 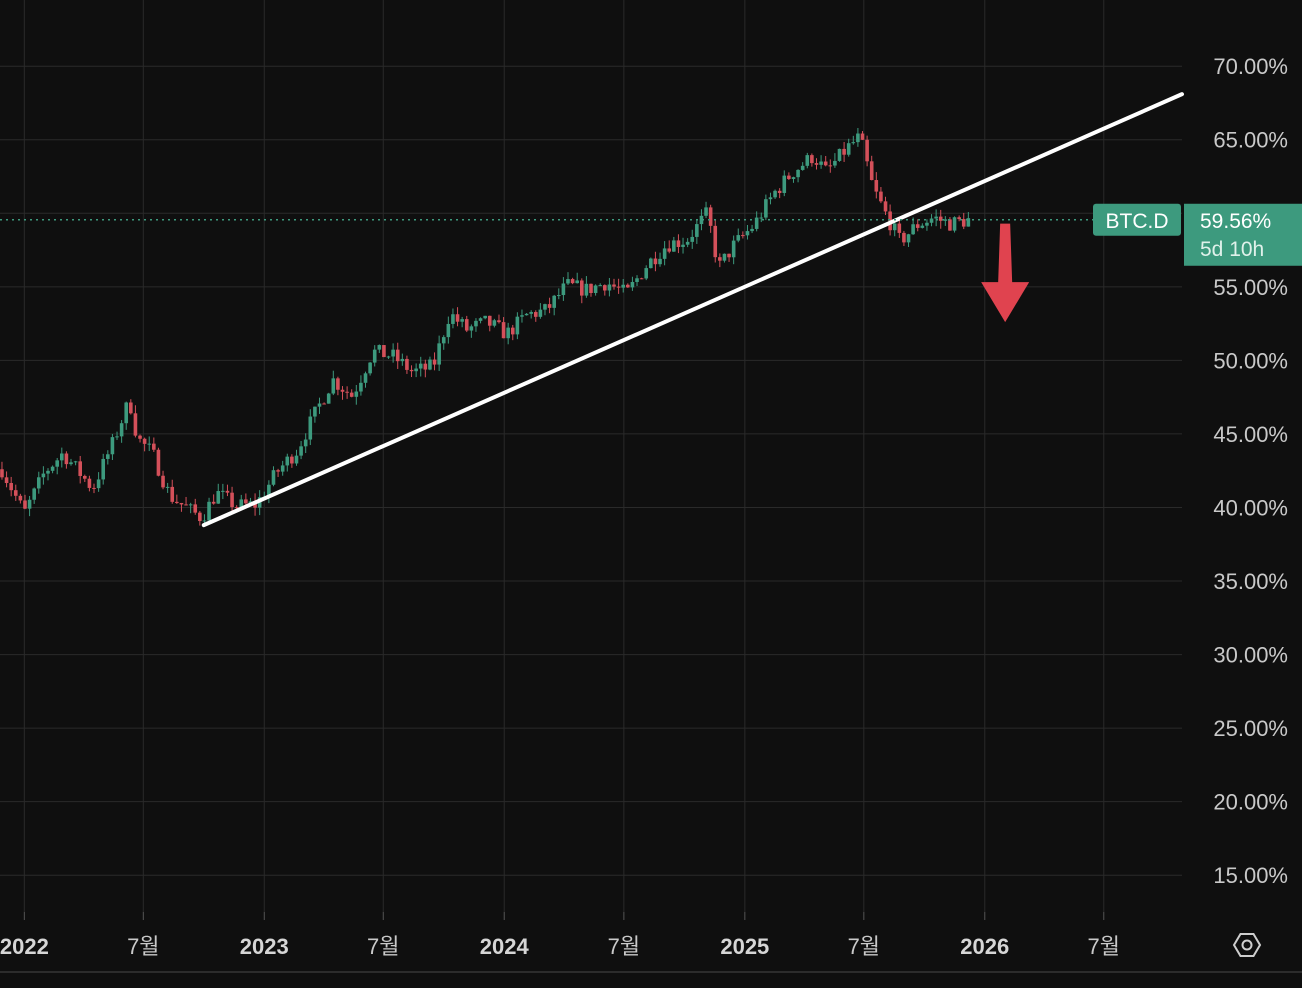 What do you see at coordinates (1250, 875) in the screenshot?
I see `y-tick-label: 15.00%` at bounding box center [1250, 875].